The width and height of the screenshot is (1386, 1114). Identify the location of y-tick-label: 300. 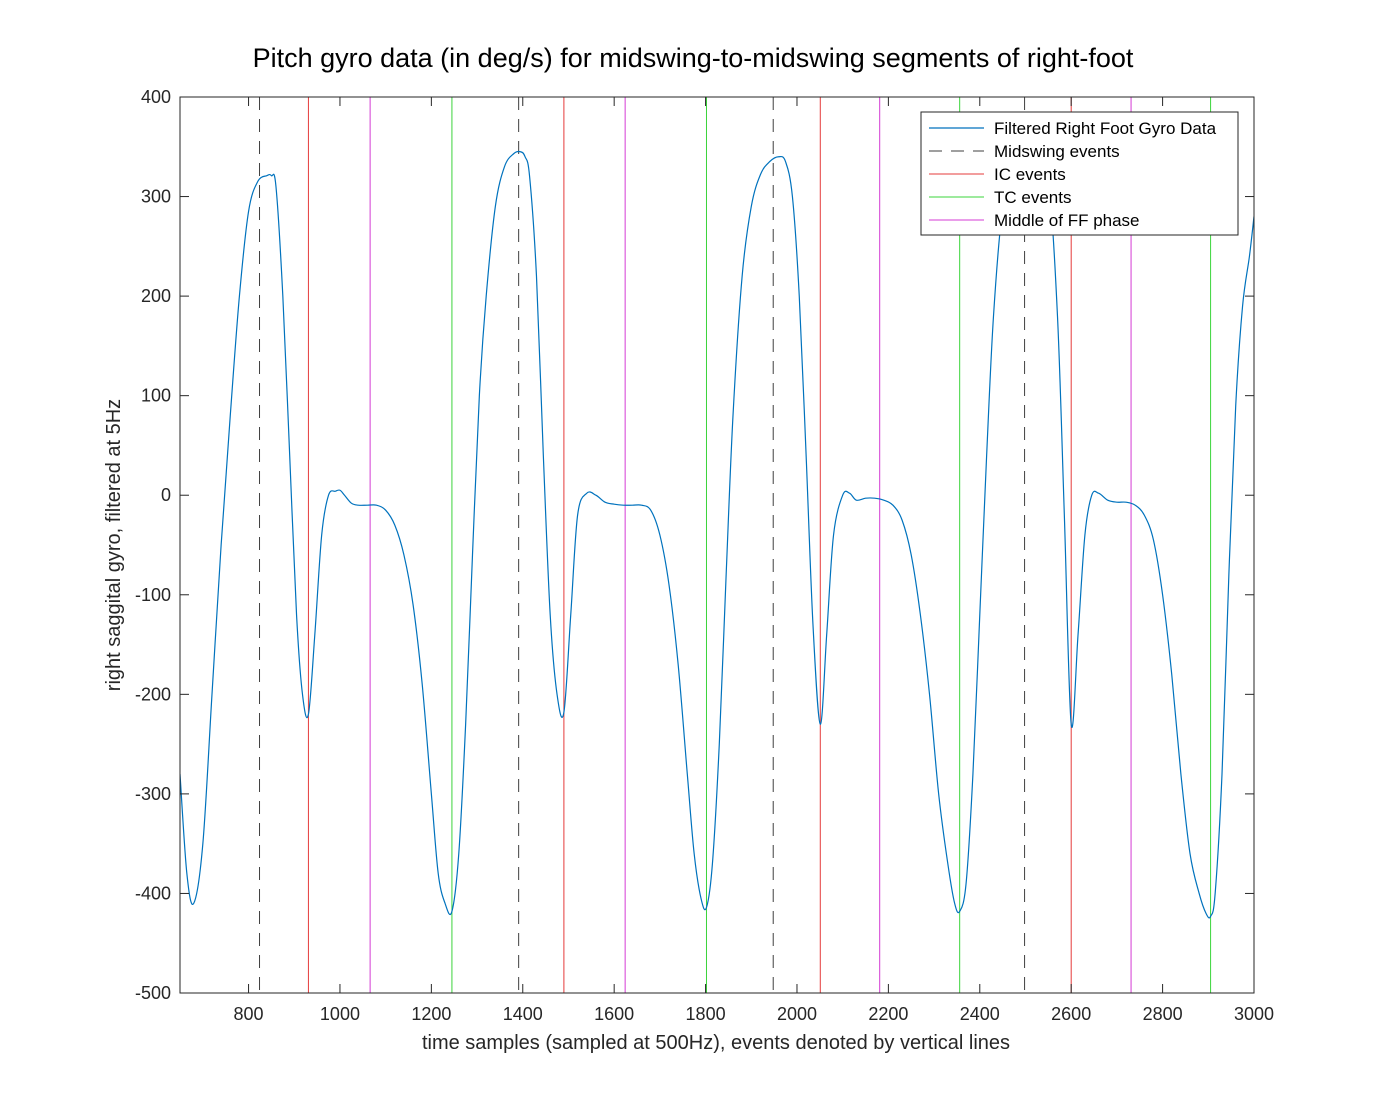
(156, 197).